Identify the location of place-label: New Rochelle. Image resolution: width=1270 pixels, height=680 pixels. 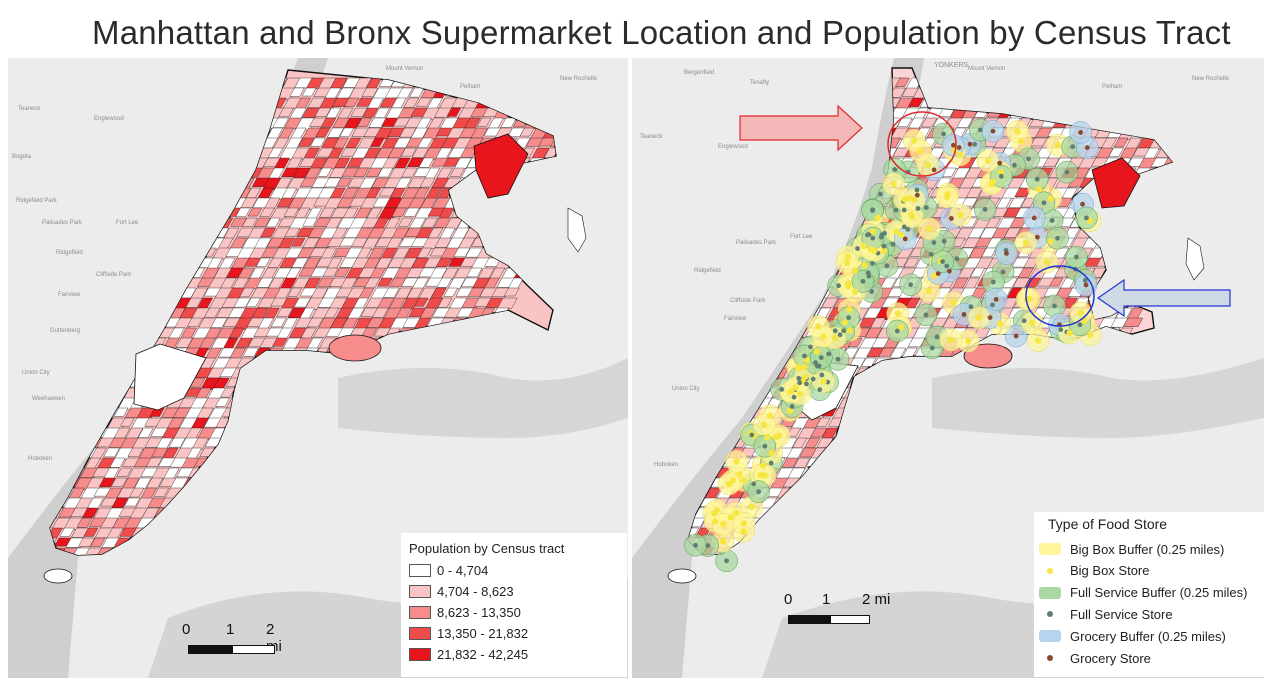
(579, 79).